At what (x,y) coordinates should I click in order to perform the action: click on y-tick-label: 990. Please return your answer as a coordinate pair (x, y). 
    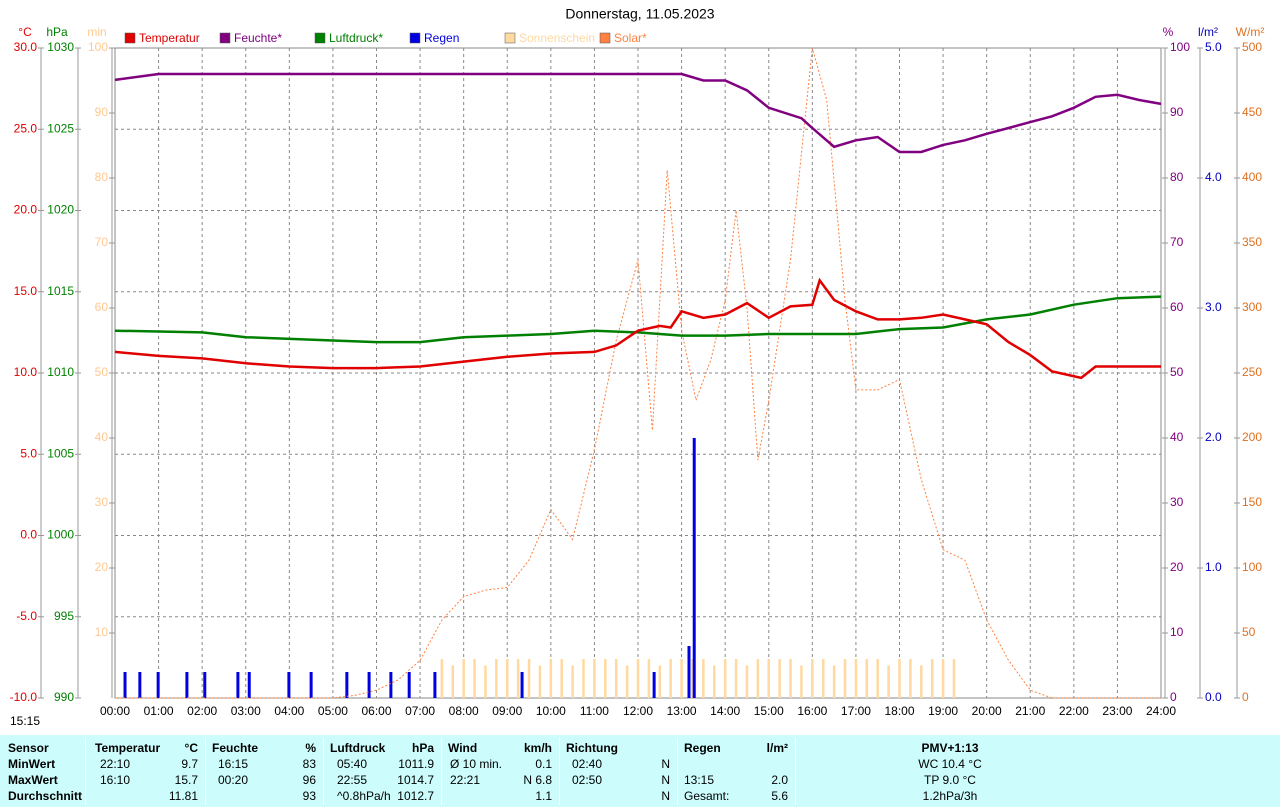
    Looking at the image, I should click on (64, 697).